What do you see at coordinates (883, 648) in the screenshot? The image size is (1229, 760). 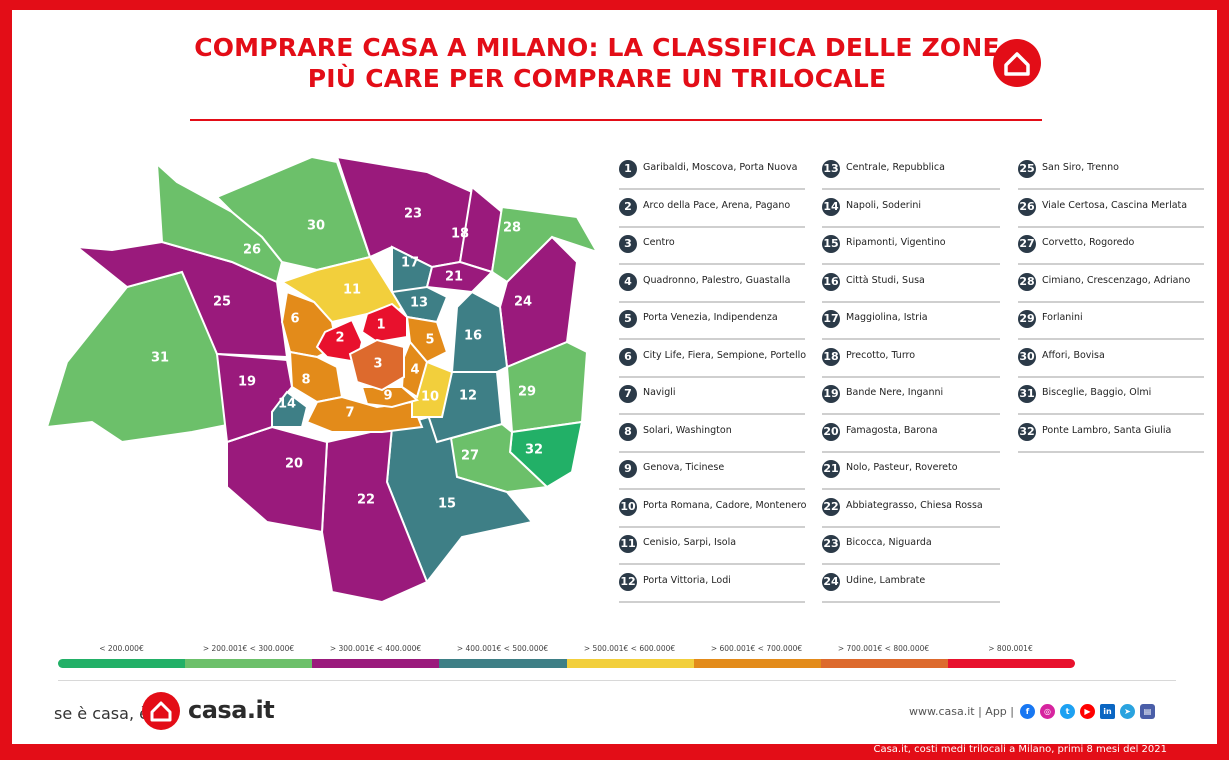 I see `price-scale-label: > 700.001€ < 800.000€` at bounding box center [883, 648].